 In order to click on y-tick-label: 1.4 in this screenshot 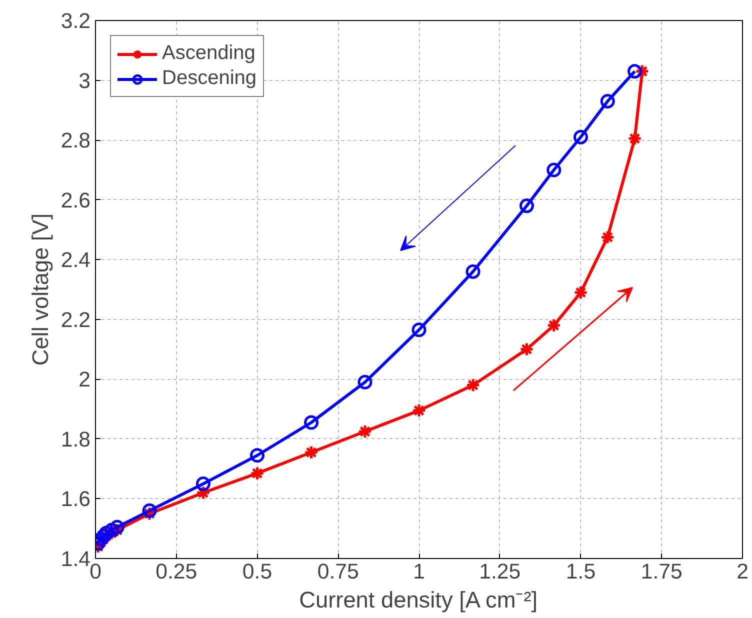, I will do `click(75, 559)`.